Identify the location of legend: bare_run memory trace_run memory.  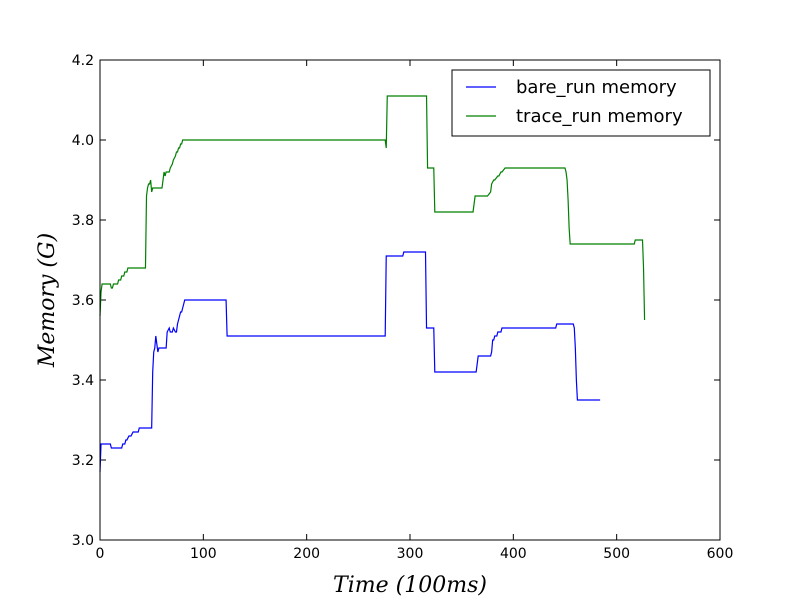
(581, 103).